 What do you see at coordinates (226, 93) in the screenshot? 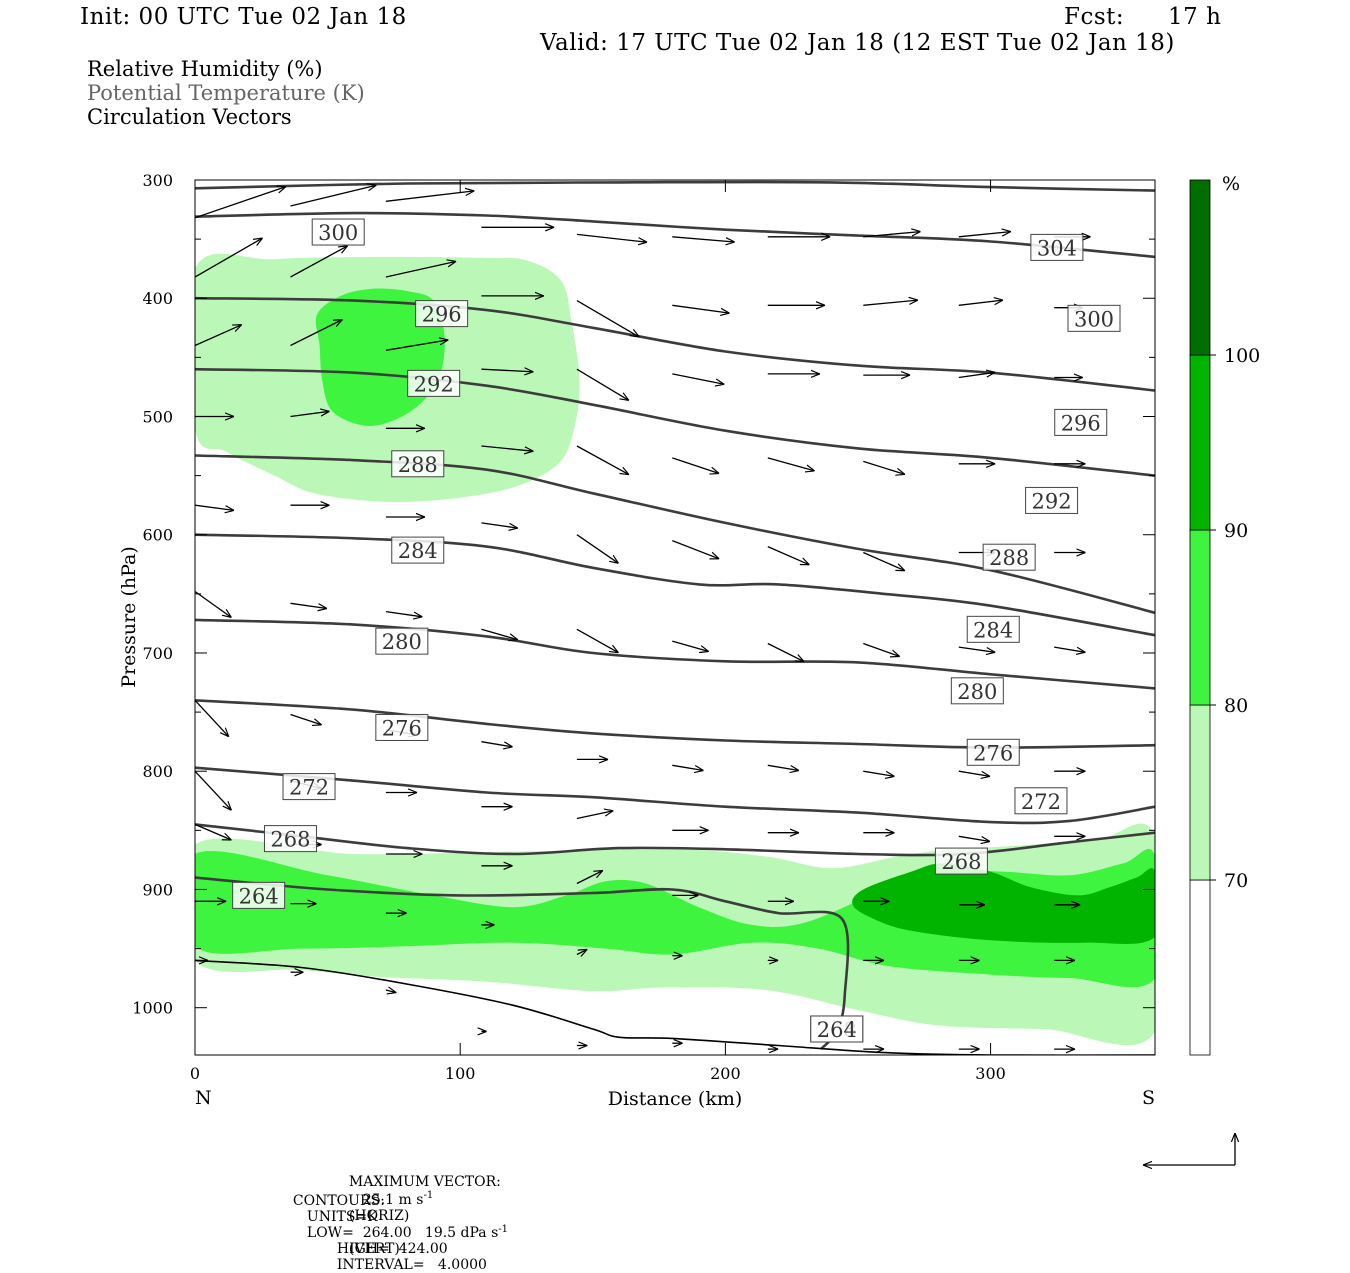
I see `legend-theta: Potential Temperature (K)` at bounding box center [226, 93].